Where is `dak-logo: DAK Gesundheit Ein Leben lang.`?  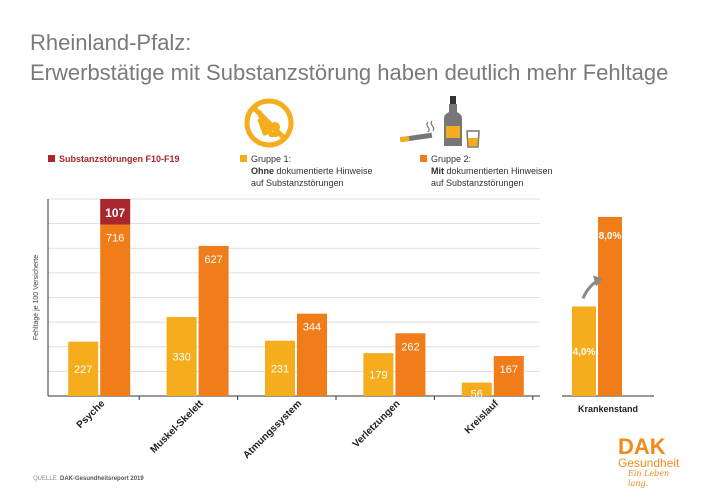
dak-logo: DAK Gesundheit Ein Leben lang. is located at coordinates (653, 461).